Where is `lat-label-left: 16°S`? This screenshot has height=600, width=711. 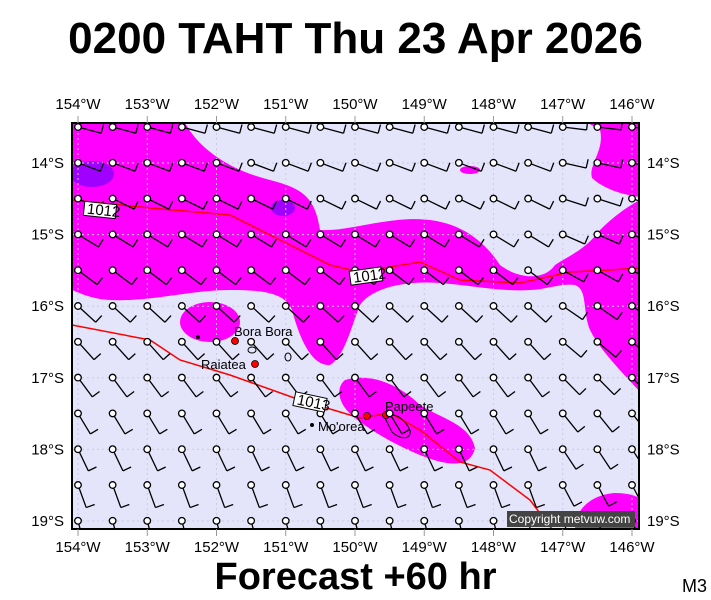
lat-label-left: 16°S is located at coordinates (47, 306).